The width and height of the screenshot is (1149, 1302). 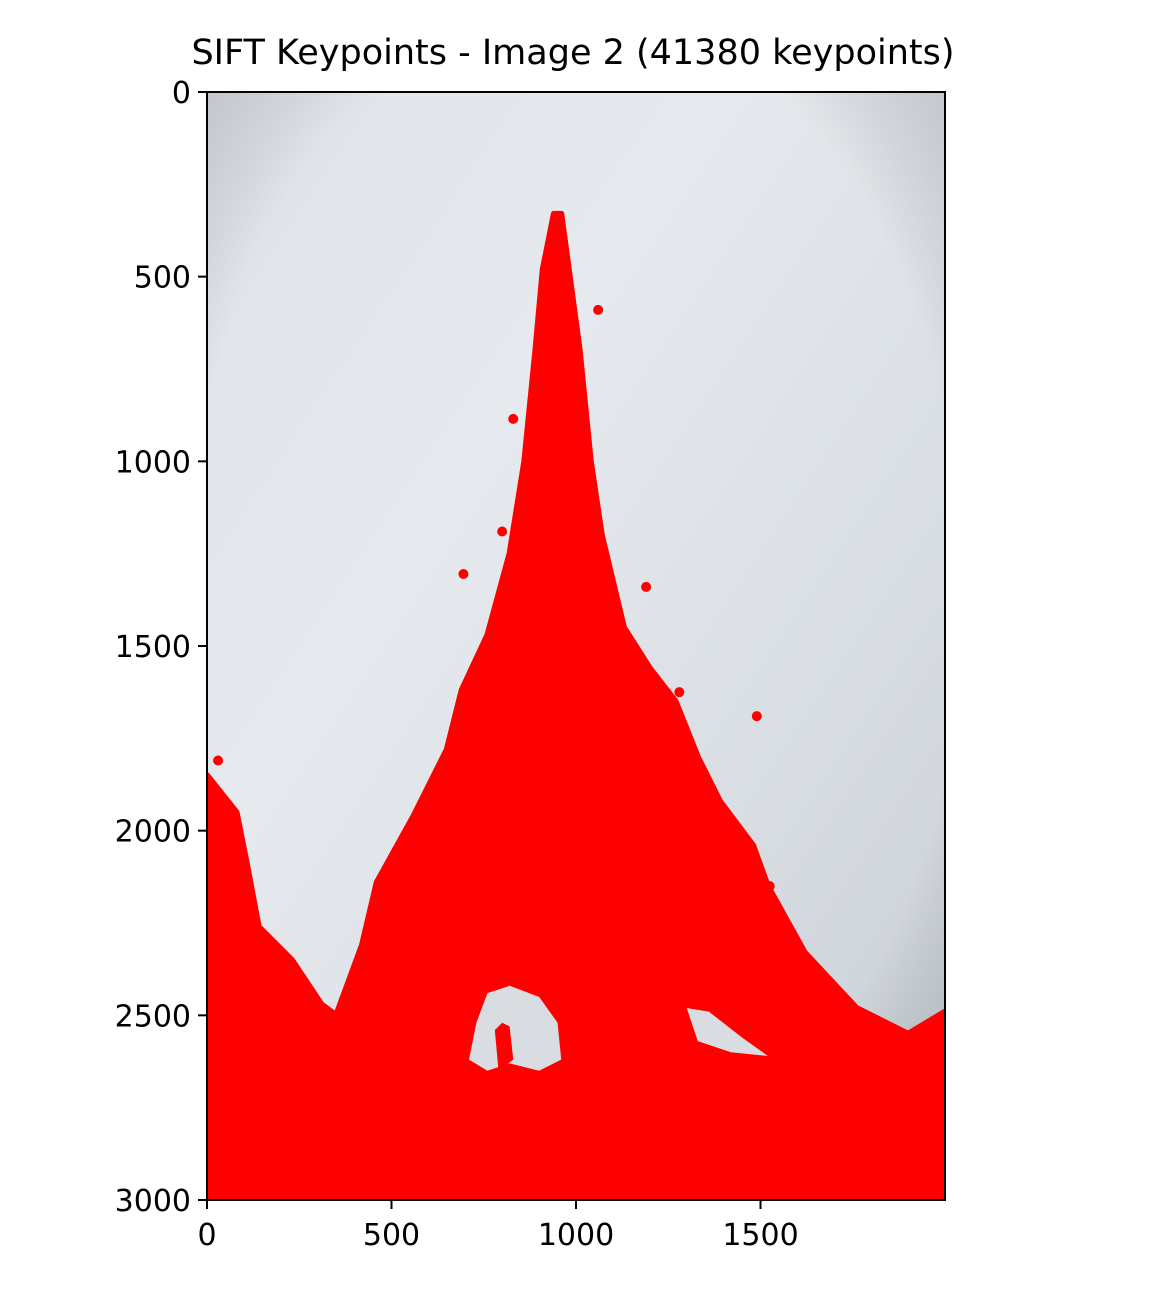 I want to click on y-tick-label: 3000, so click(x=153, y=1201).